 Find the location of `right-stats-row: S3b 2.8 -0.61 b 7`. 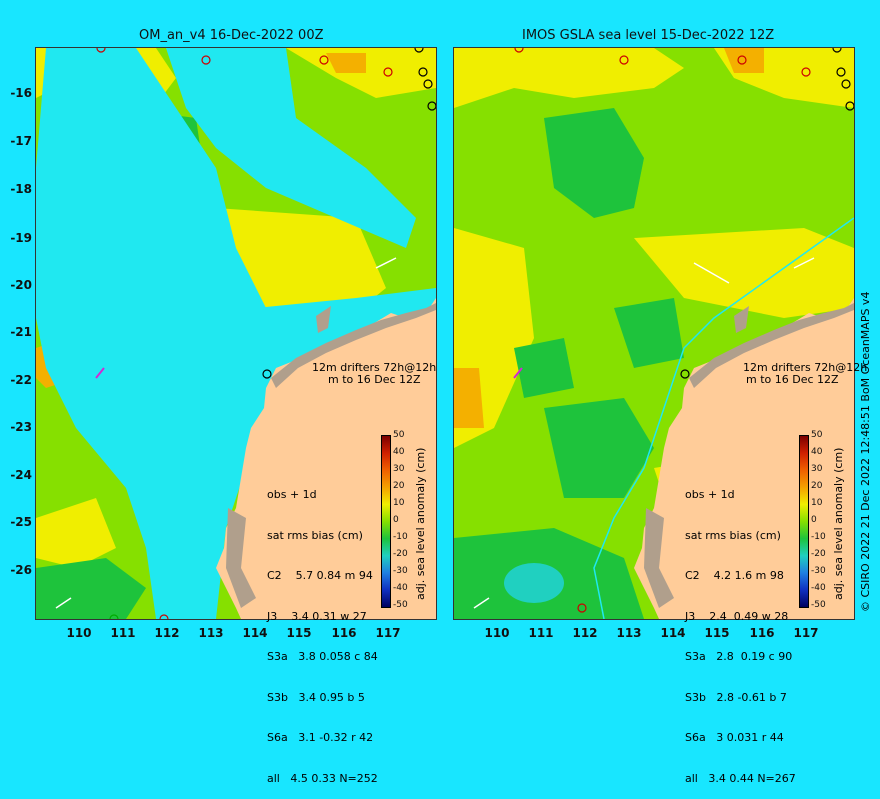

right-stats-row: S3b 2.8 -0.61 b 7 is located at coordinates (736, 697).